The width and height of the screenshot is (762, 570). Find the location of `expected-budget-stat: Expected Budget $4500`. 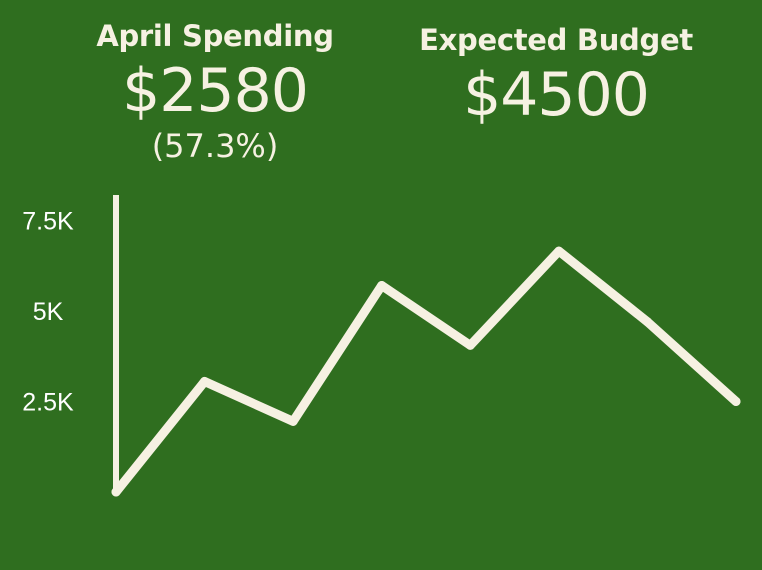

expected-budget-stat: Expected Budget $4500 is located at coordinates (556, 75).